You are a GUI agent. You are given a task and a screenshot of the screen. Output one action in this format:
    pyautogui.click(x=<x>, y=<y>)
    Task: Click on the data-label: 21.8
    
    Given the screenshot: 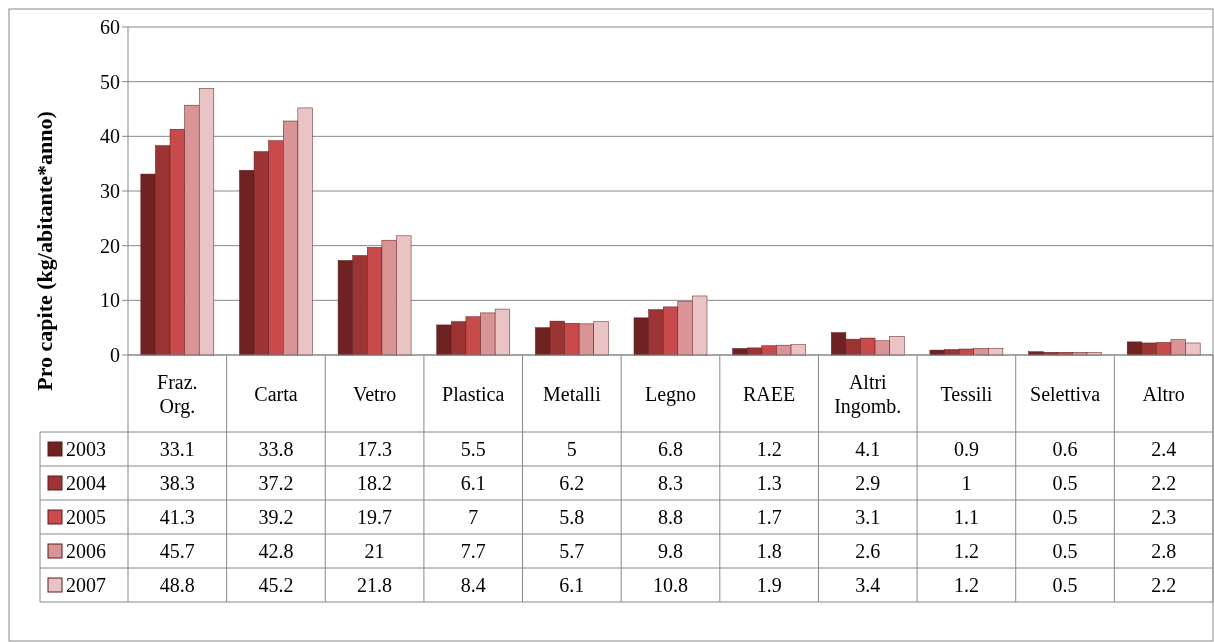 What is the action you would take?
    pyautogui.click(x=375, y=585)
    